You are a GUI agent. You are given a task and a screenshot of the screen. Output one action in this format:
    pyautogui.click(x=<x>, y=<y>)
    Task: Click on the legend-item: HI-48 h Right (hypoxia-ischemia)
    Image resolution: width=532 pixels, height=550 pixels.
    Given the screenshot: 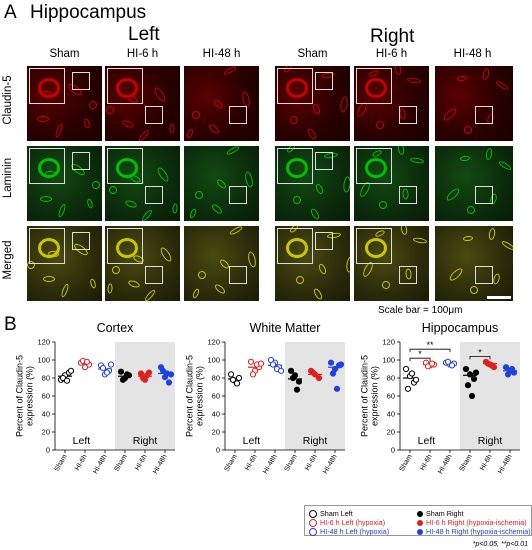 What is the action you would take?
    pyautogui.click(x=474, y=531)
    